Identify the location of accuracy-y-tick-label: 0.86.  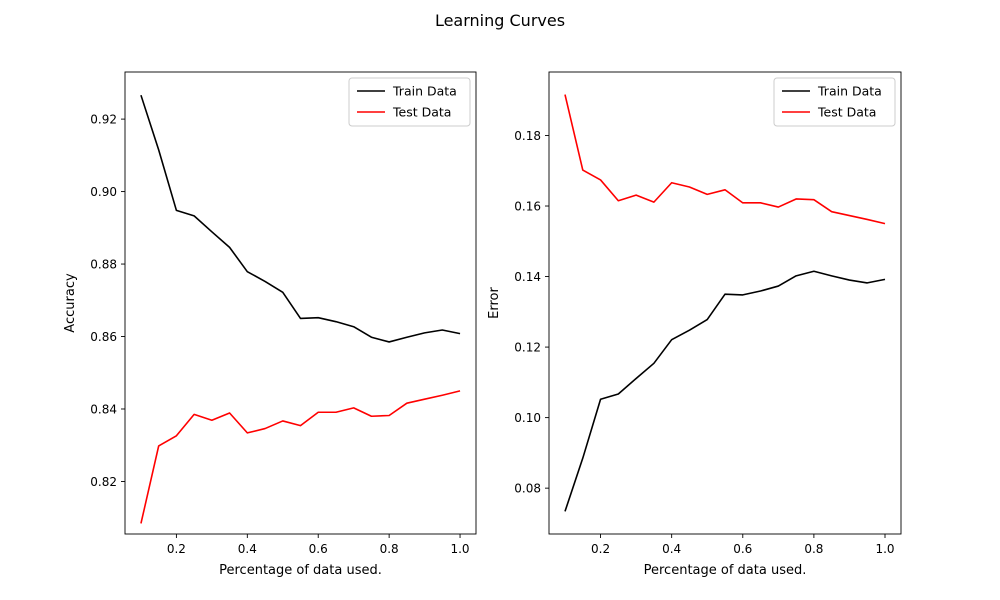
(103, 337).